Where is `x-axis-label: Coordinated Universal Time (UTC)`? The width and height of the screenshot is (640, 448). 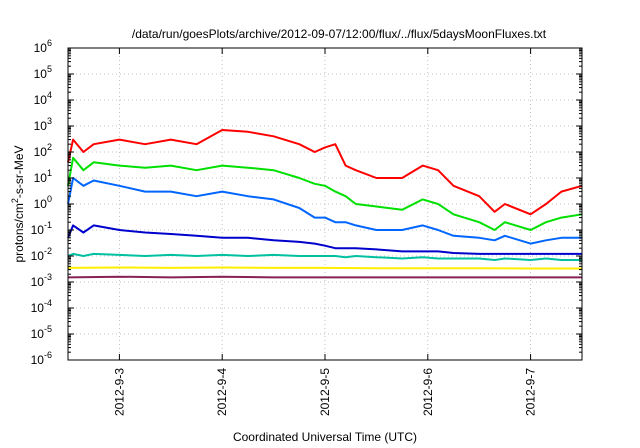
x-axis-label: Coordinated Universal Time (UTC) is located at coordinates (325, 437).